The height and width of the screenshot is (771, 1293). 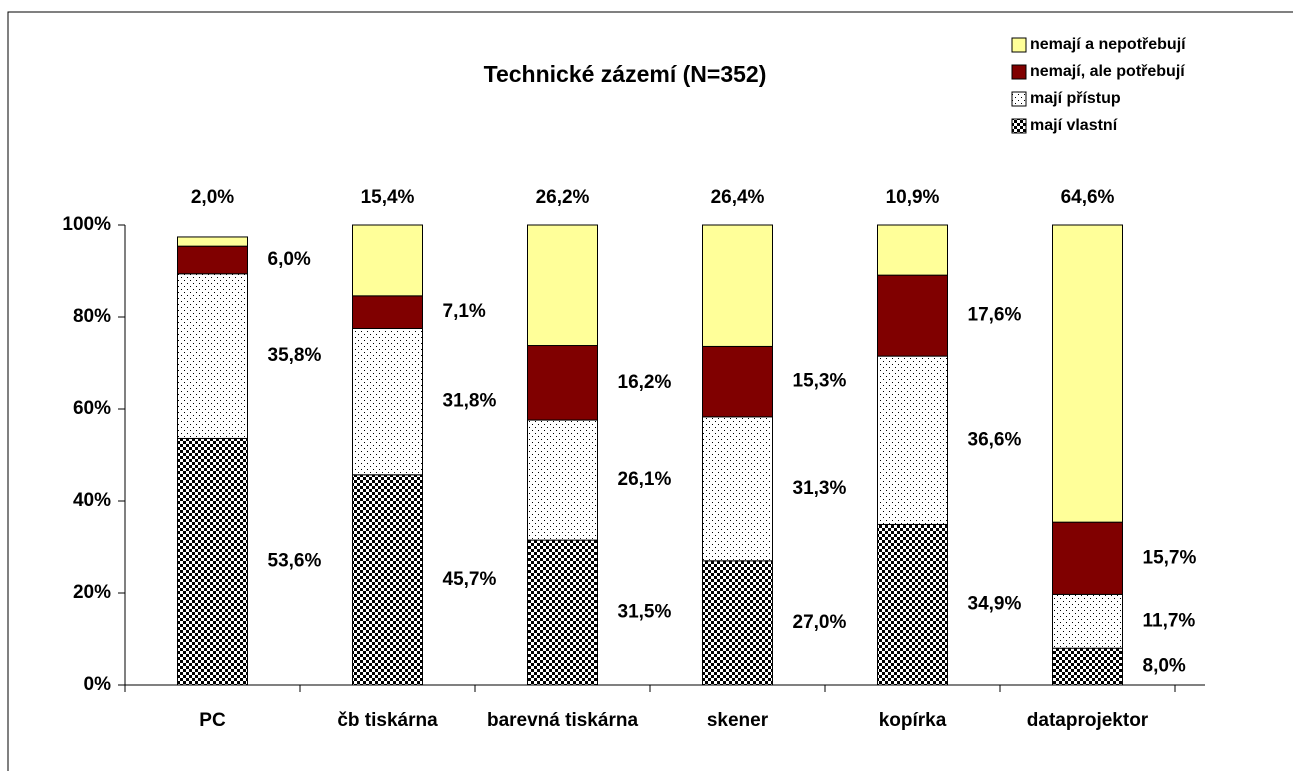 What do you see at coordinates (1107, 71) in the screenshot?
I see `legend-label: nemají, ale potřebují` at bounding box center [1107, 71].